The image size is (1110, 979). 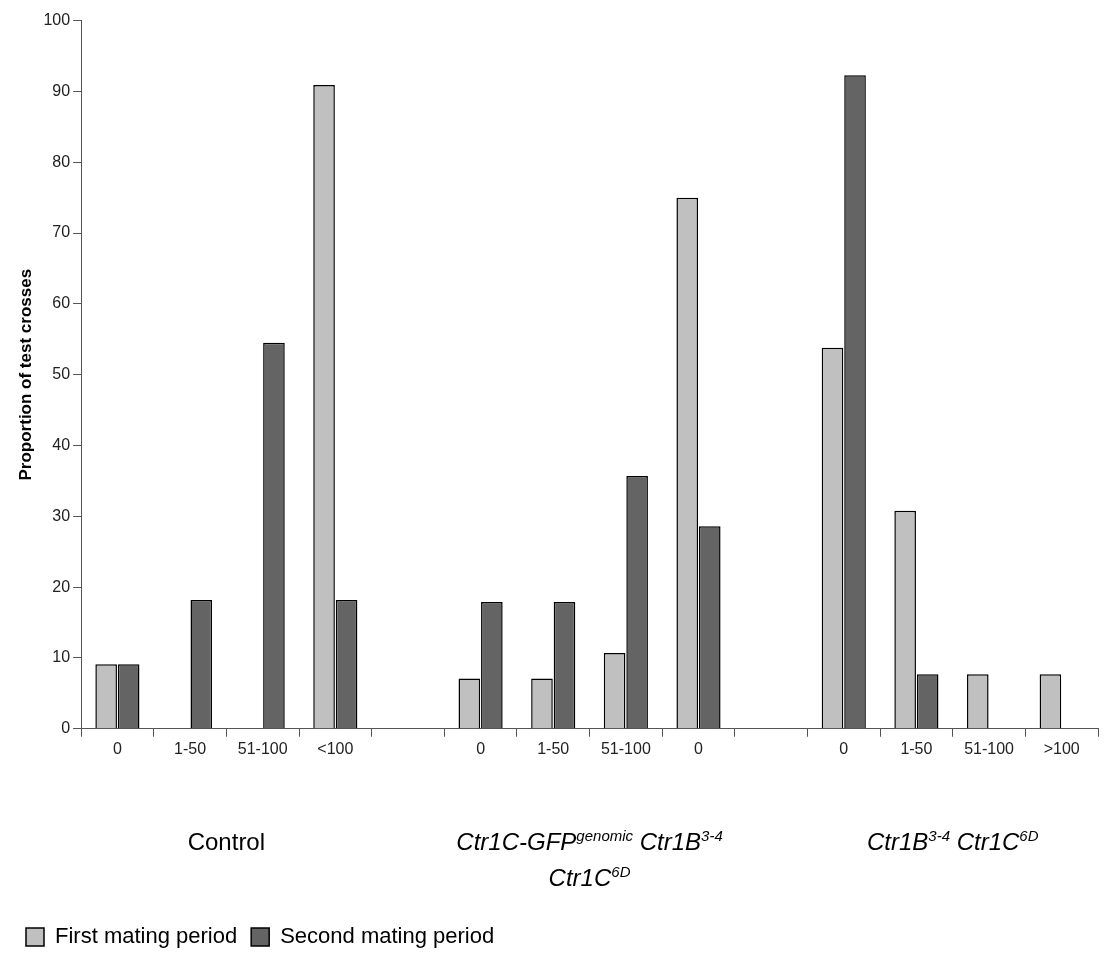 I want to click on legend-label: First mating period, so click(x=146, y=936).